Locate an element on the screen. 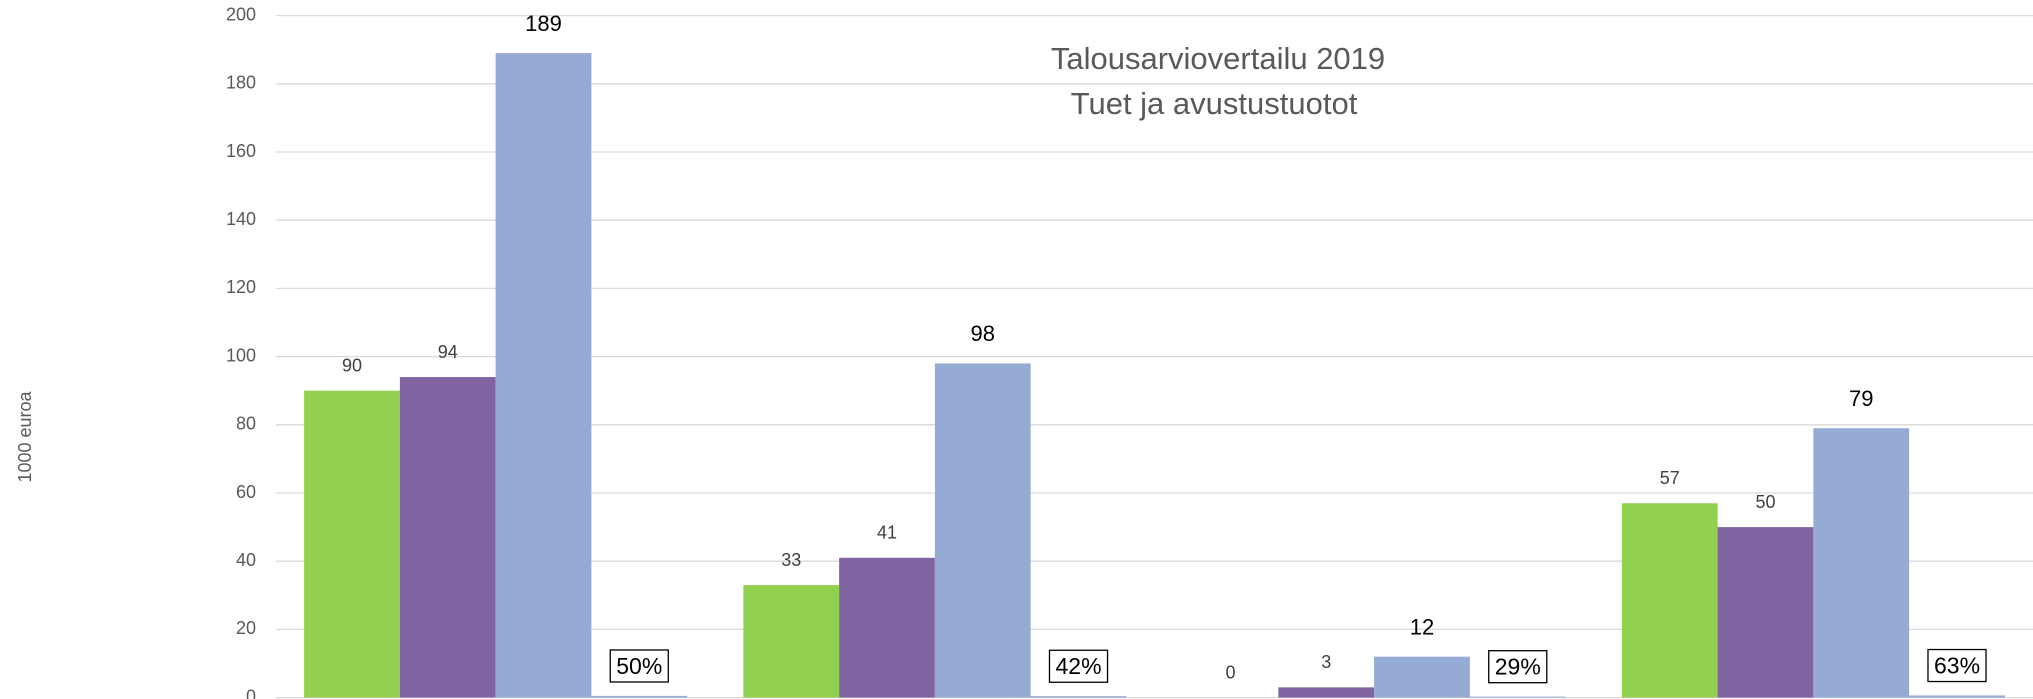 This screenshot has height=699, width=2033. y-tick-label: 100 is located at coordinates (241, 355).